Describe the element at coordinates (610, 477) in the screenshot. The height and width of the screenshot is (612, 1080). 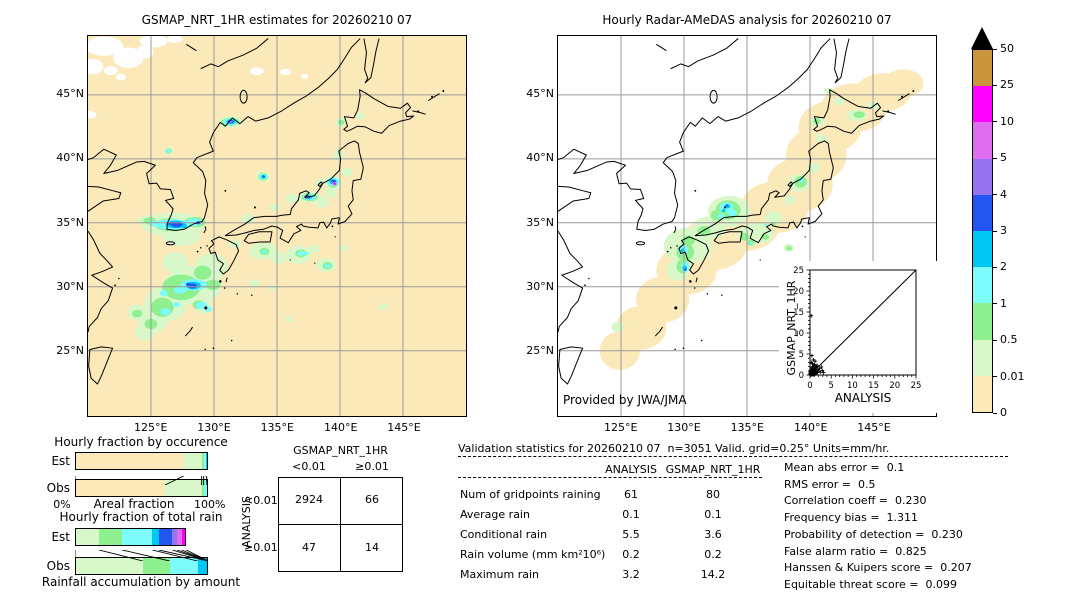
I see `stats-divider-header` at that location.